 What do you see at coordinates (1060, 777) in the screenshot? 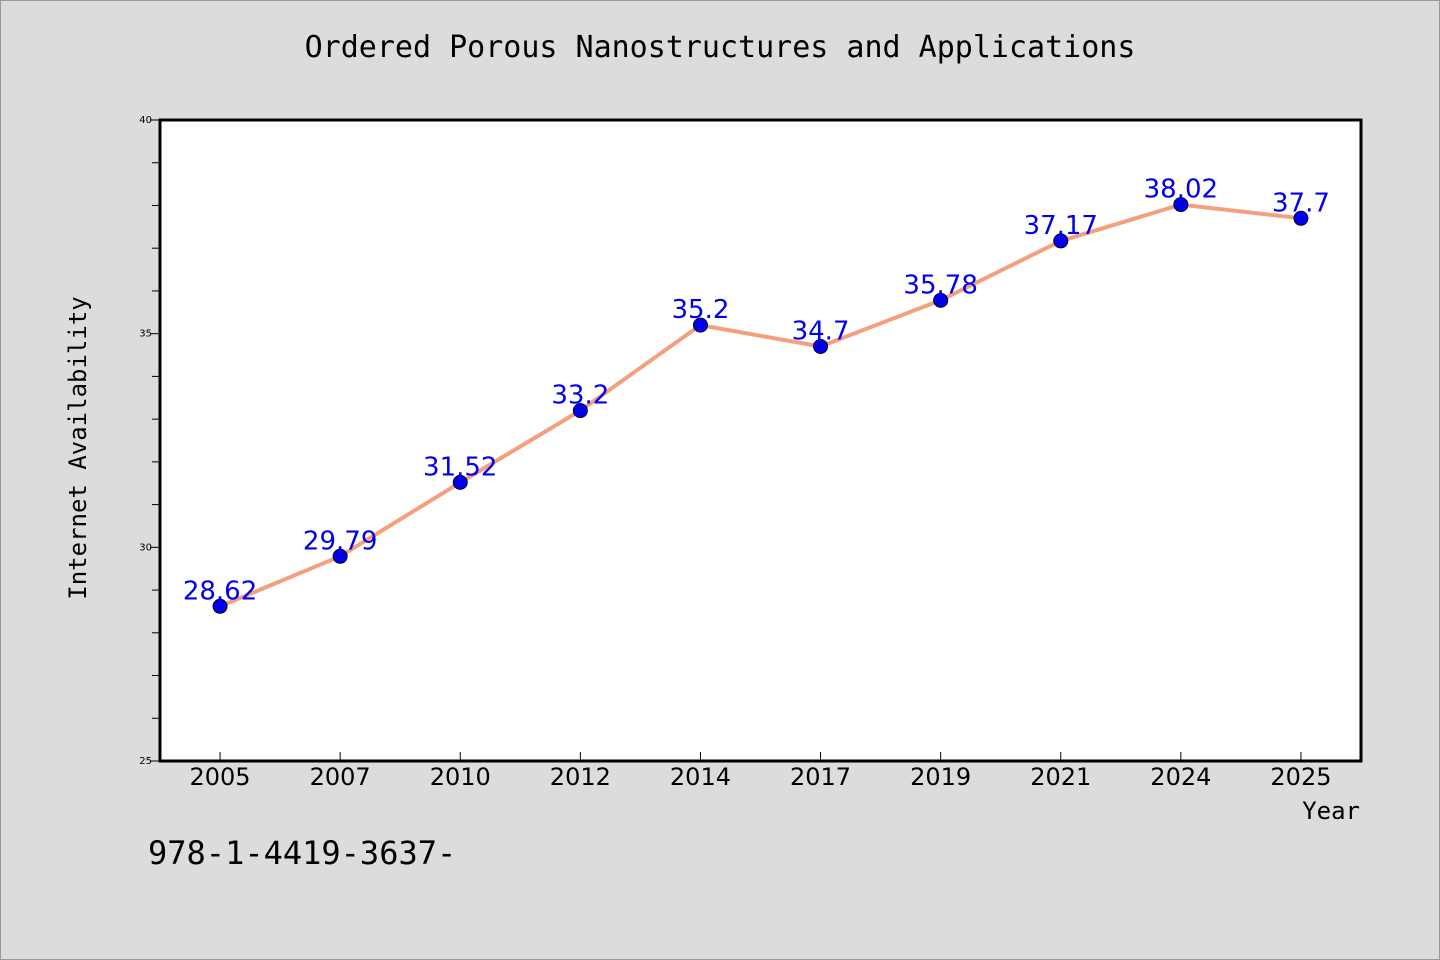
I see `x-tick-label: 2021` at bounding box center [1060, 777].